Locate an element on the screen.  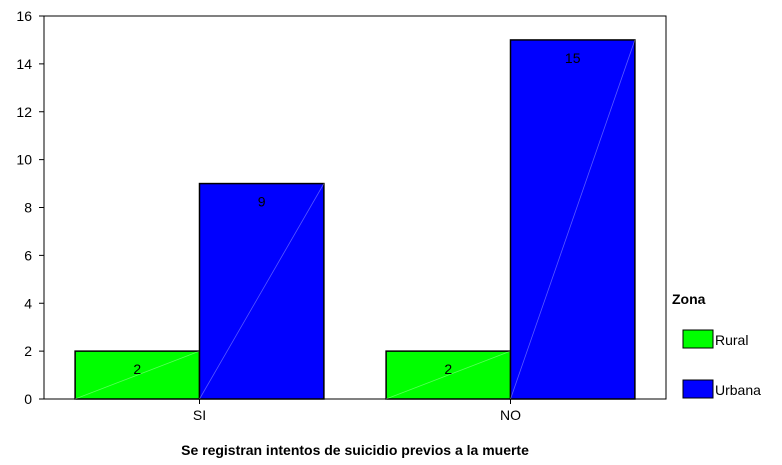
legend-title: Zona is located at coordinates (689, 299).